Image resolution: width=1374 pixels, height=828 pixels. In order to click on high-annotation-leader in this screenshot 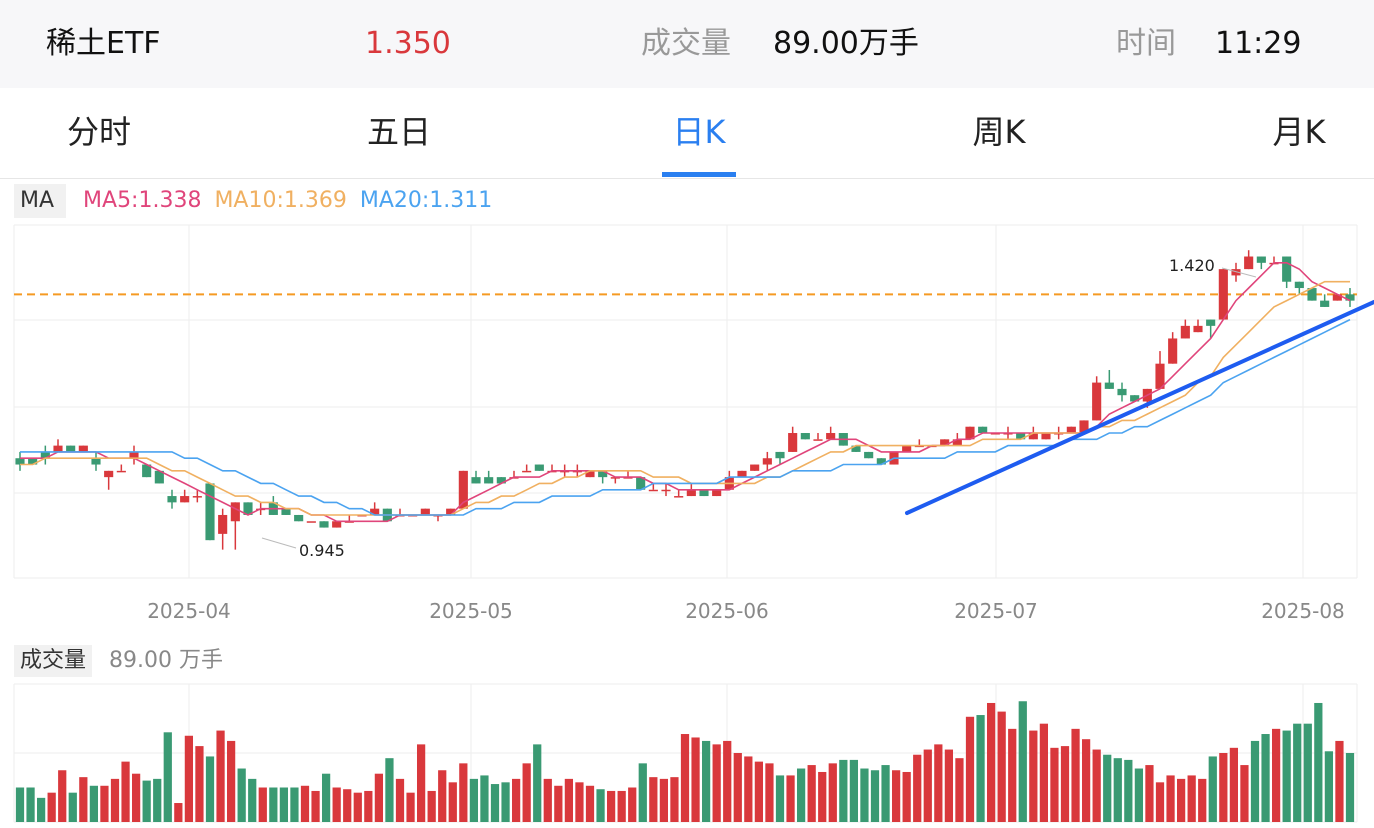, I will do `click(1239, 272)`.